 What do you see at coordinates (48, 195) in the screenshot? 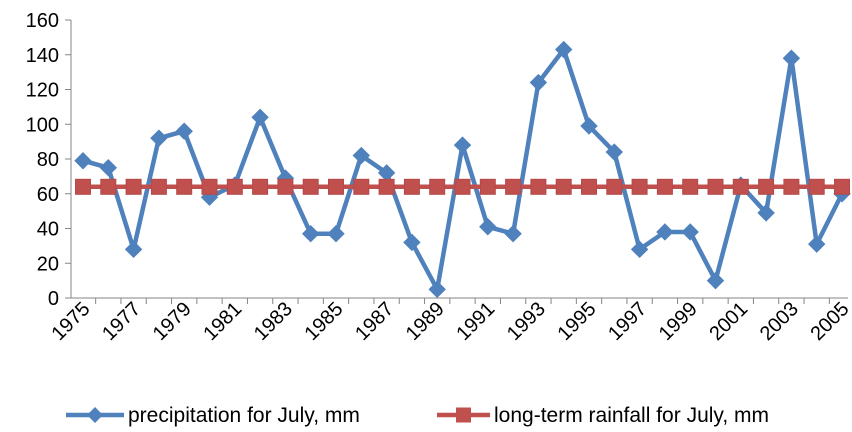
I see `y-tick-label: 60` at bounding box center [48, 195].